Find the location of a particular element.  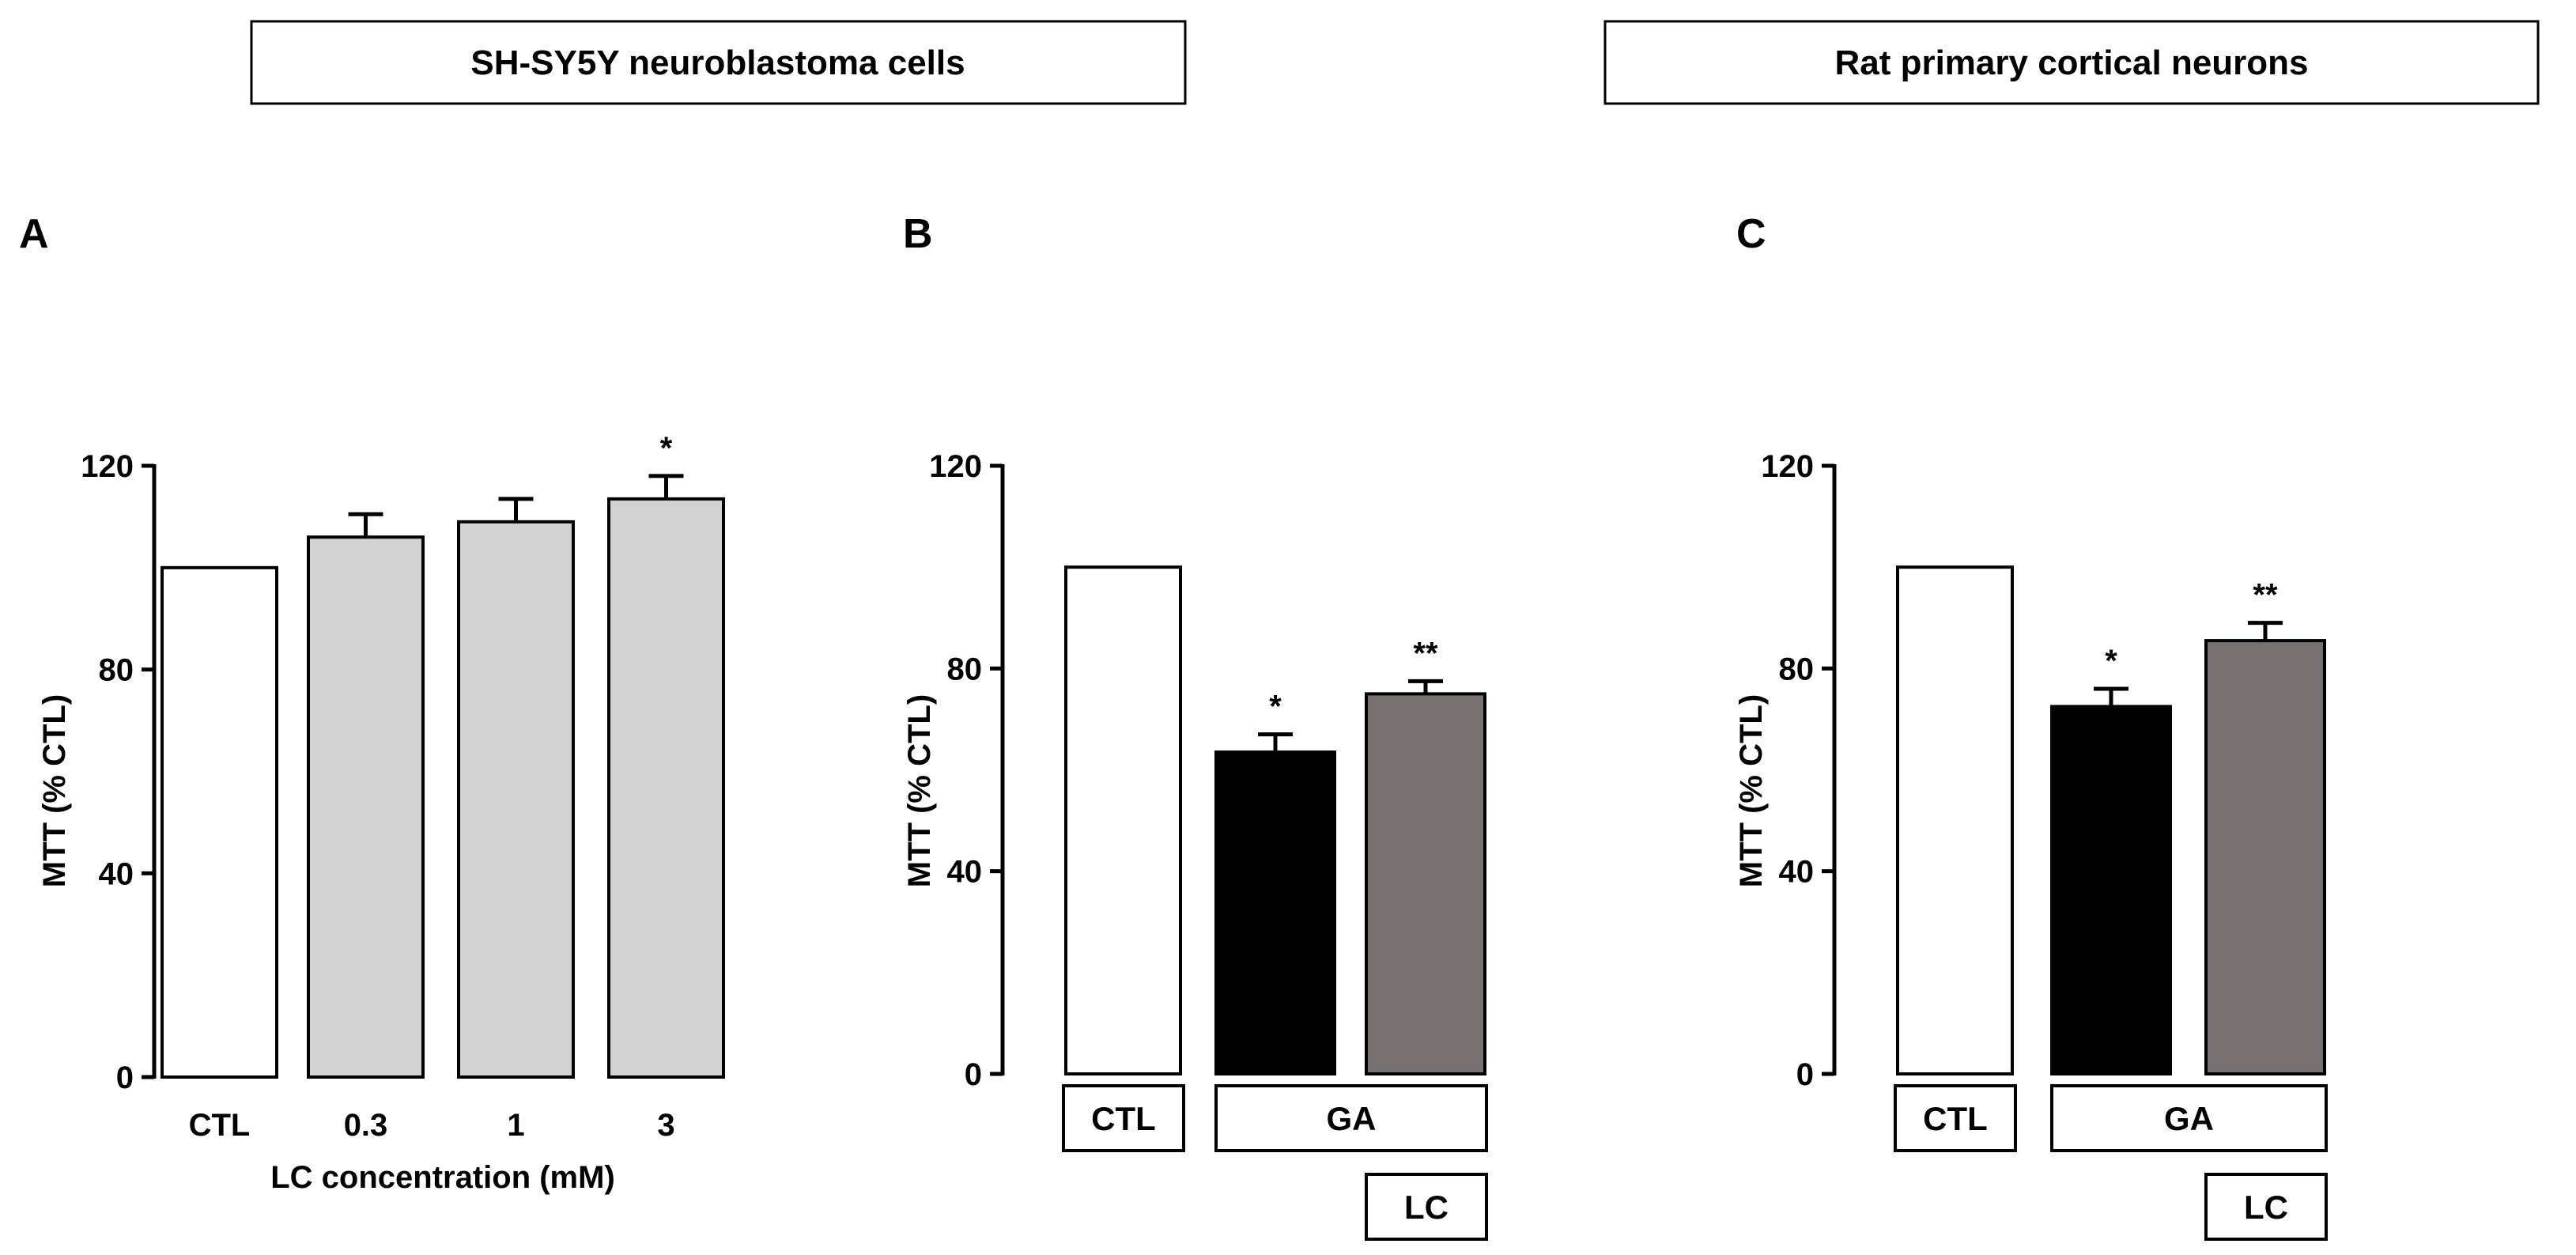

x-tick-label: 0.3 is located at coordinates (366, 1125).